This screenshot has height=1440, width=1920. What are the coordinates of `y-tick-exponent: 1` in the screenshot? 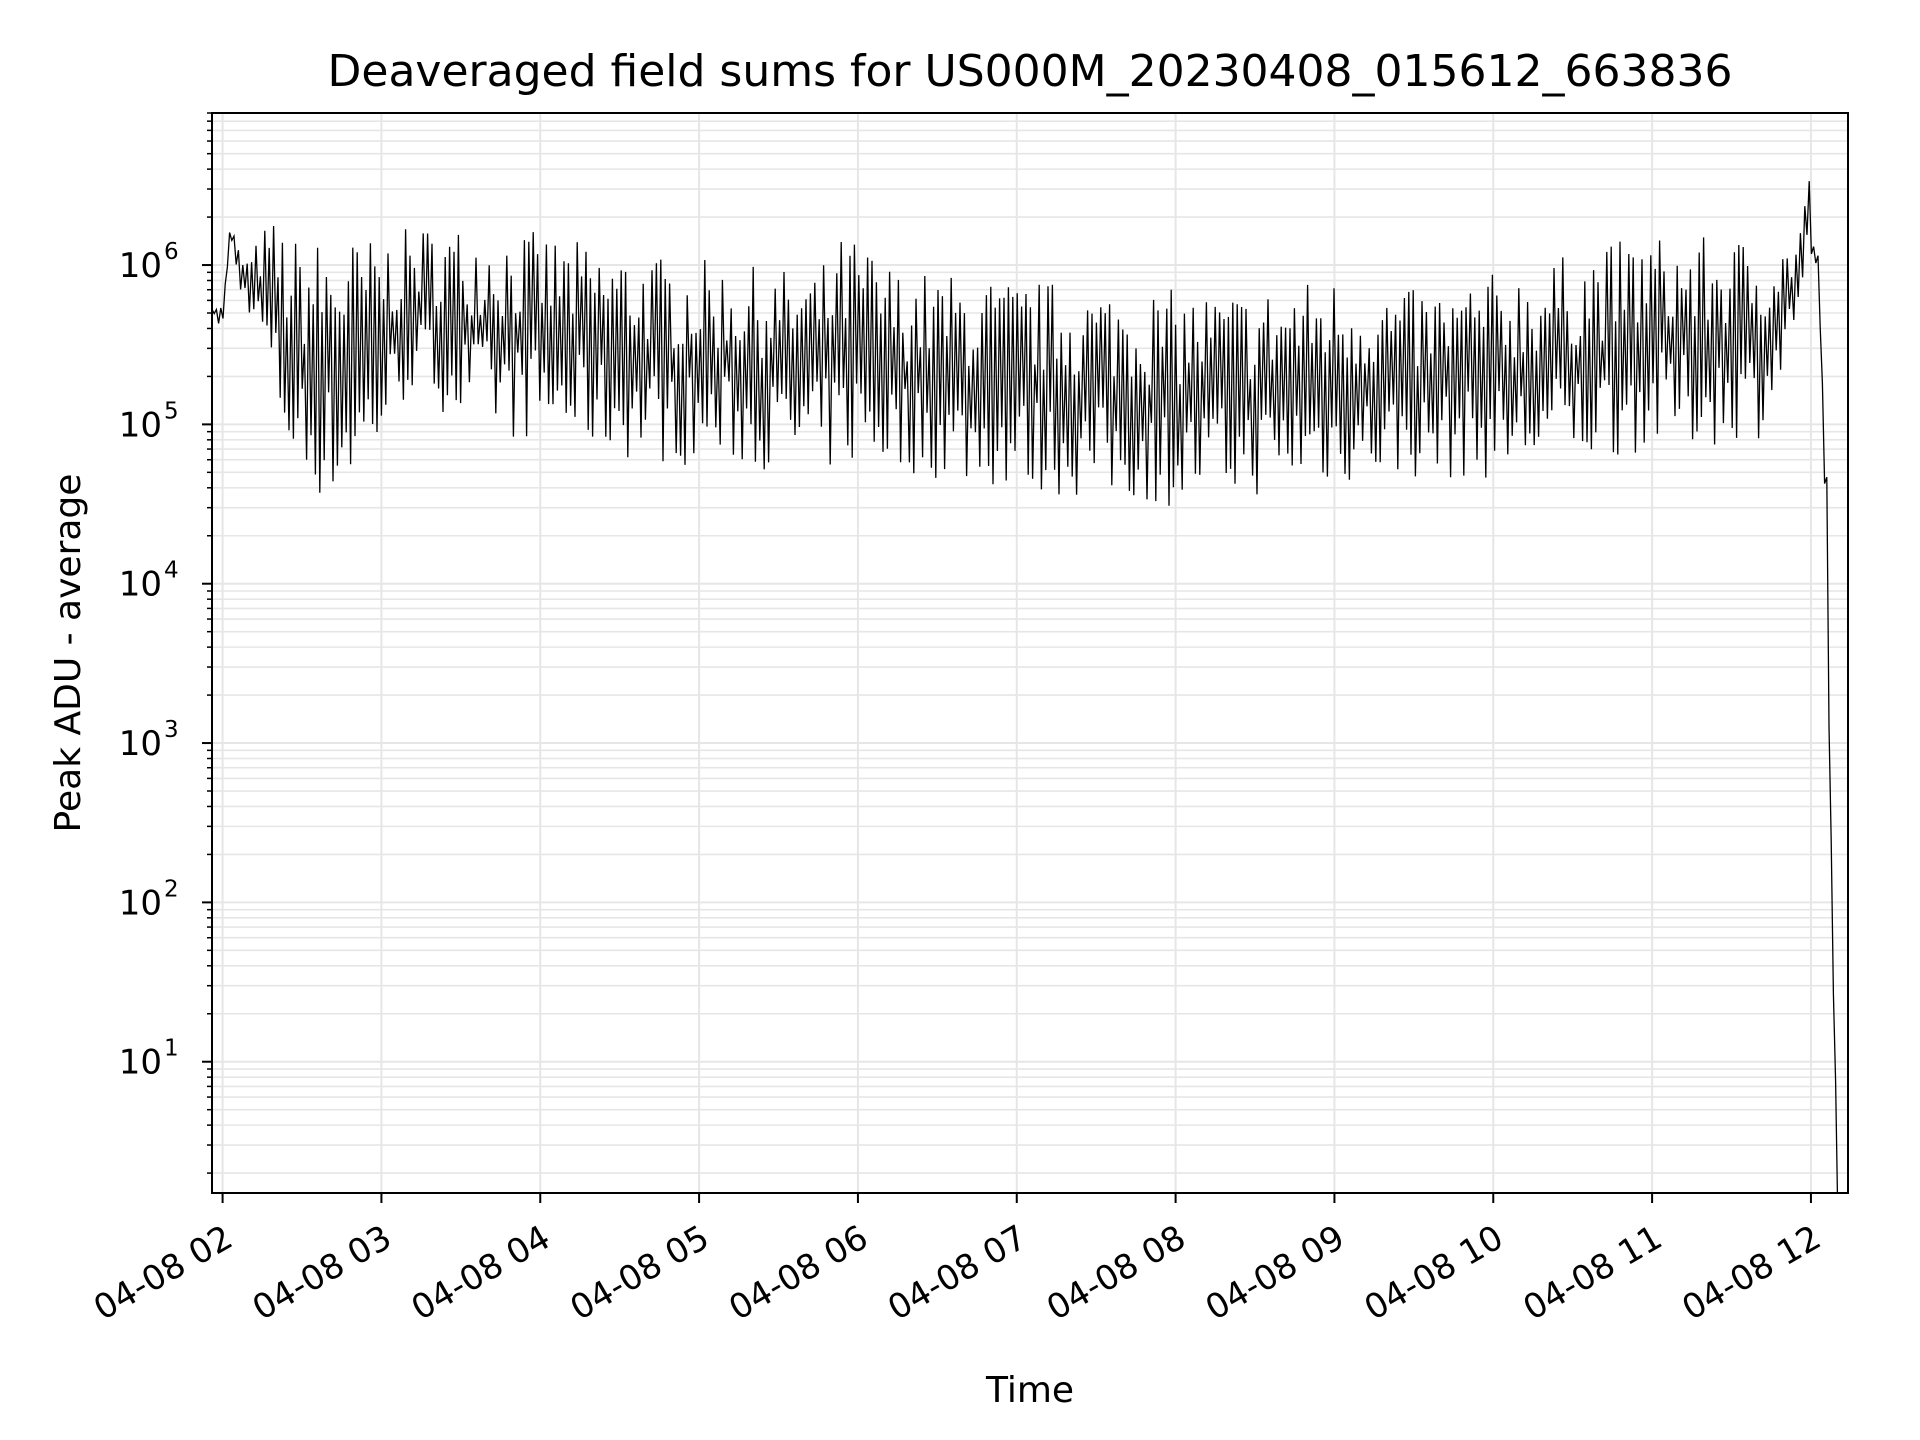 It's located at (171, 1049).